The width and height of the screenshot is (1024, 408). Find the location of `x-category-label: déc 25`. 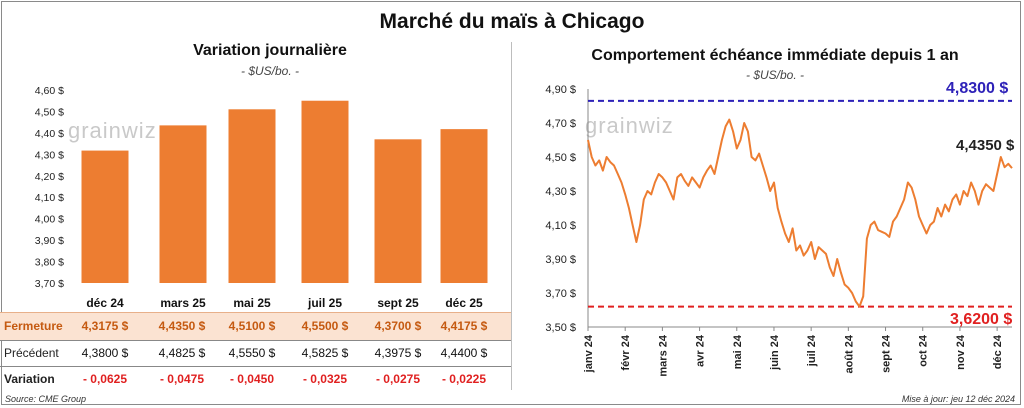

x-category-label: déc 25 is located at coordinates (464, 303).